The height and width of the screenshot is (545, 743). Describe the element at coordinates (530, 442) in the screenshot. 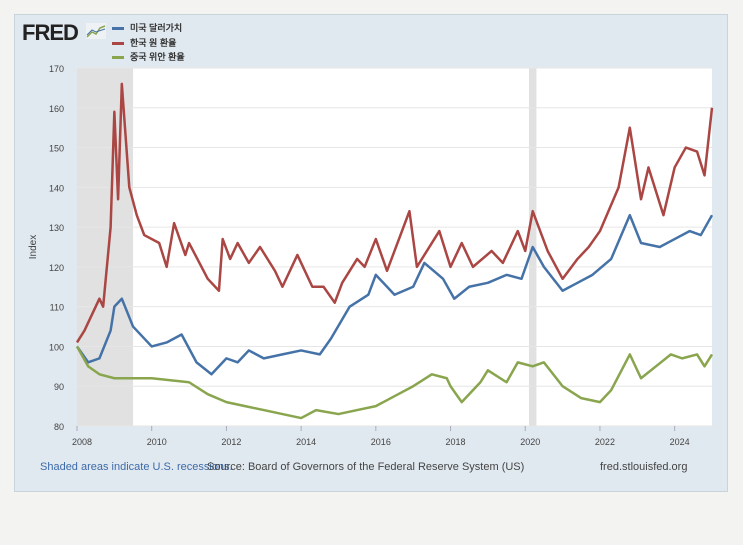

I see `x-tick-label: 2020` at that location.